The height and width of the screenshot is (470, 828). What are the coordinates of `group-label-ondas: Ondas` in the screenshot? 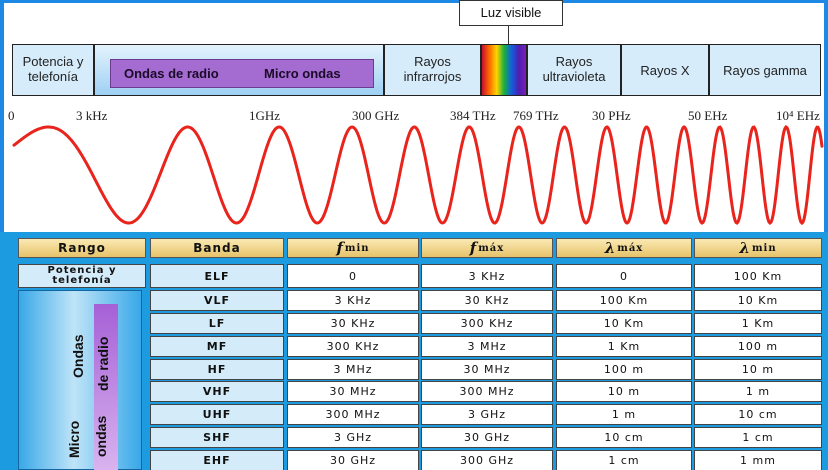 It's located at (78, 356).